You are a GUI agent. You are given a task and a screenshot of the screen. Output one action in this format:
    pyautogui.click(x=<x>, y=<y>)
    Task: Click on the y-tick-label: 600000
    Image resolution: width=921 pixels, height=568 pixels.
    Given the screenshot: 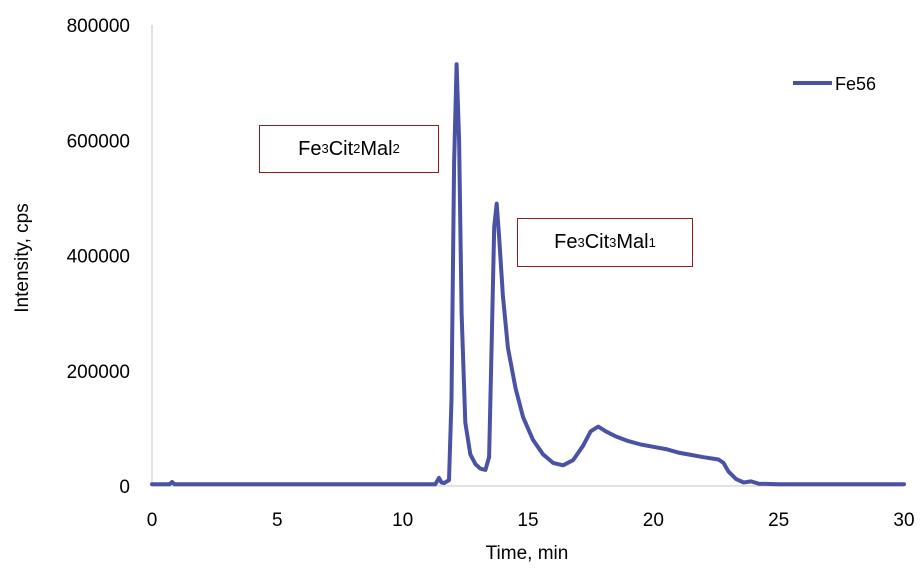 What is the action you would take?
    pyautogui.click(x=98, y=141)
    